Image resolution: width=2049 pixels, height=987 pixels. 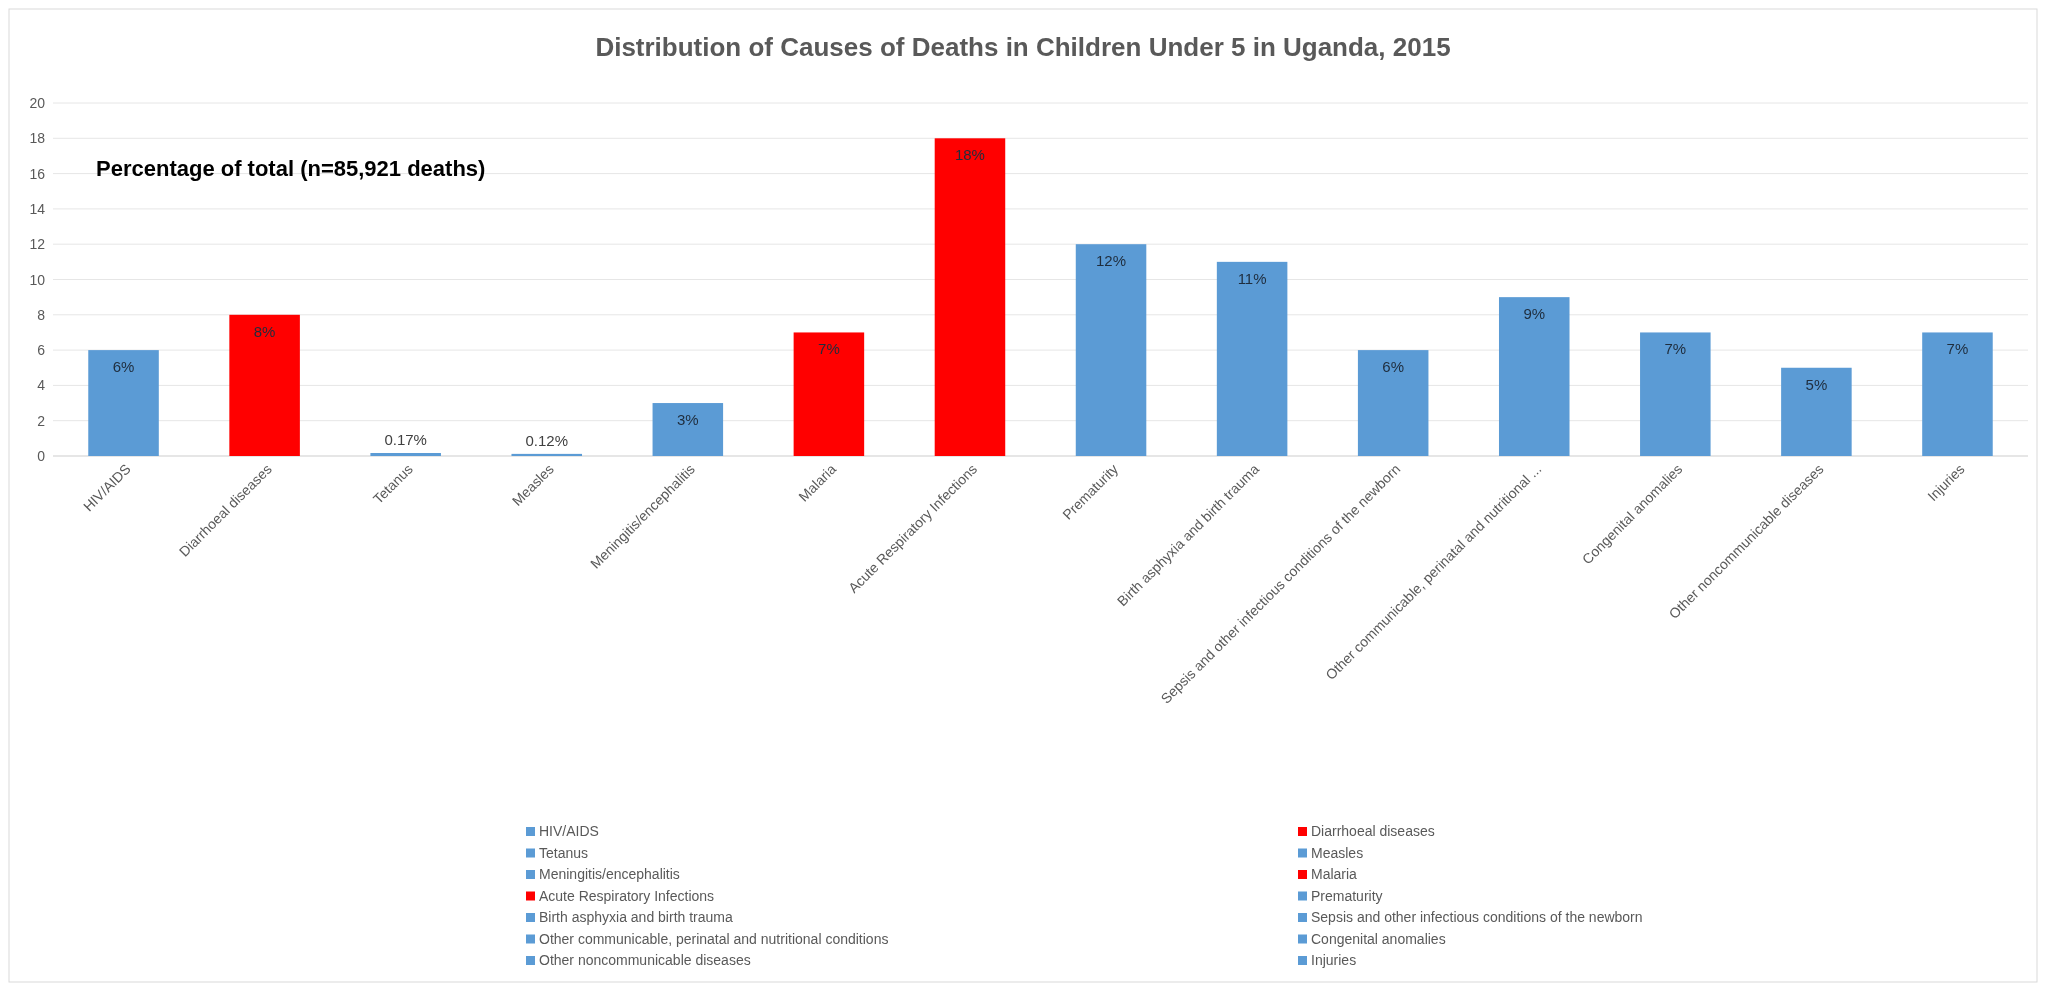 I want to click on legend-label: Measles, so click(x=1337, y=852).